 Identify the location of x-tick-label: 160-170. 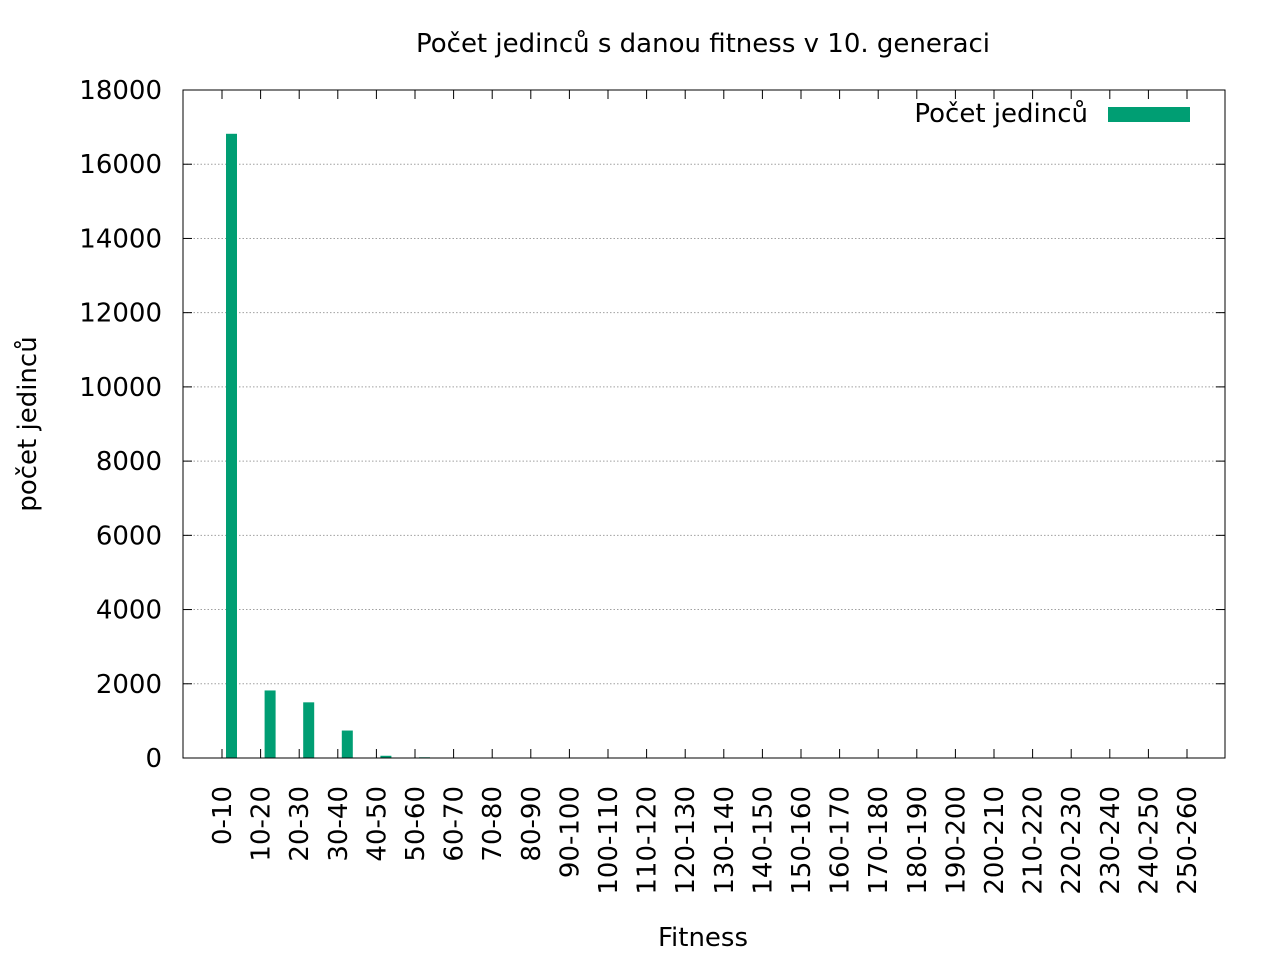
(841, 840).